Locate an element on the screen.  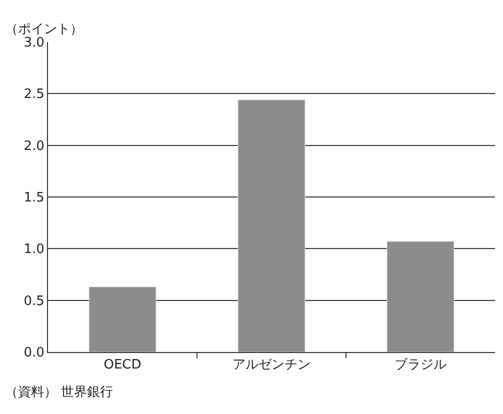
y-tick-label: 1.0 is located at coordinates (34, 250).